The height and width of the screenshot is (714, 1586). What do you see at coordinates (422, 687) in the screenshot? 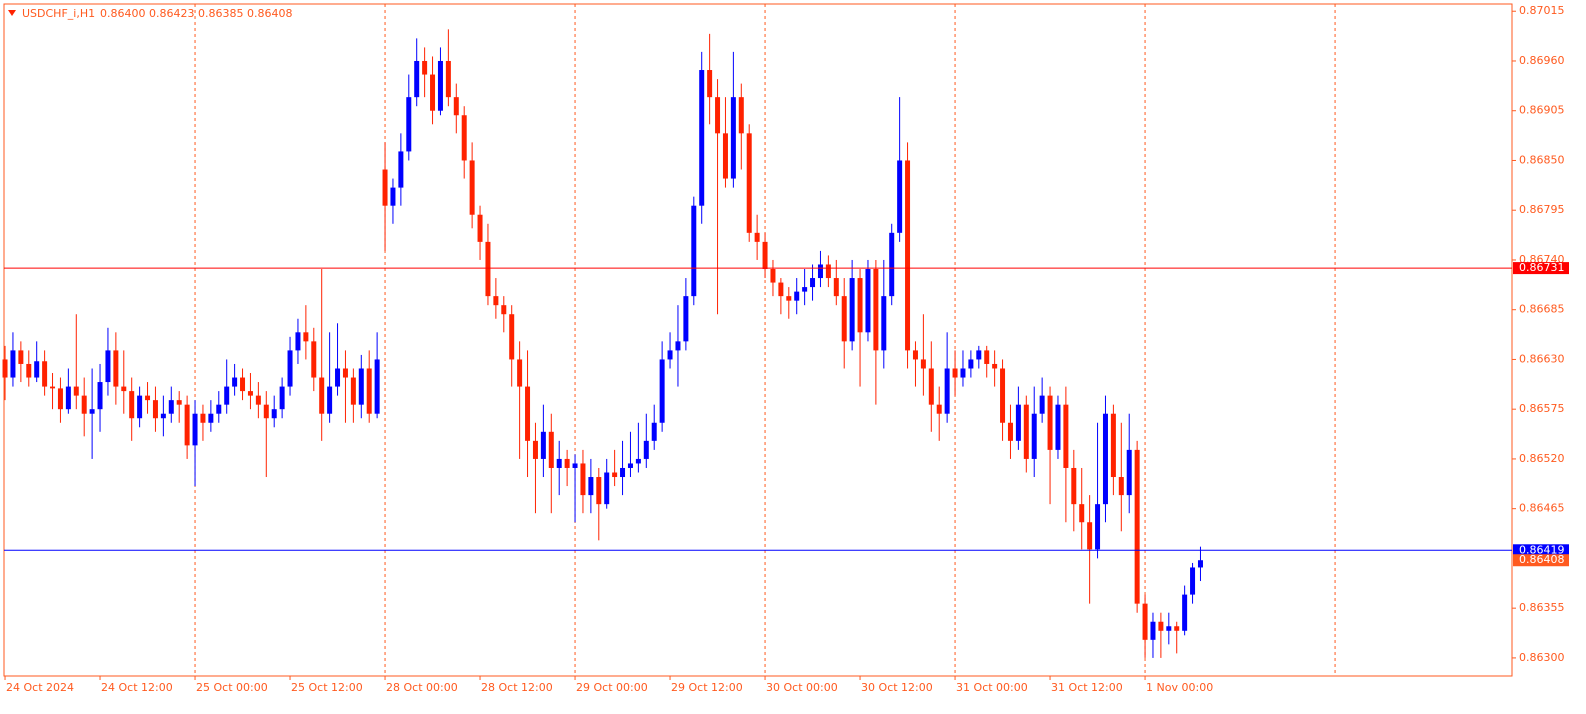
I see `x-tick-label: 28 Oct 00:00` at bounding box center [422, 687].